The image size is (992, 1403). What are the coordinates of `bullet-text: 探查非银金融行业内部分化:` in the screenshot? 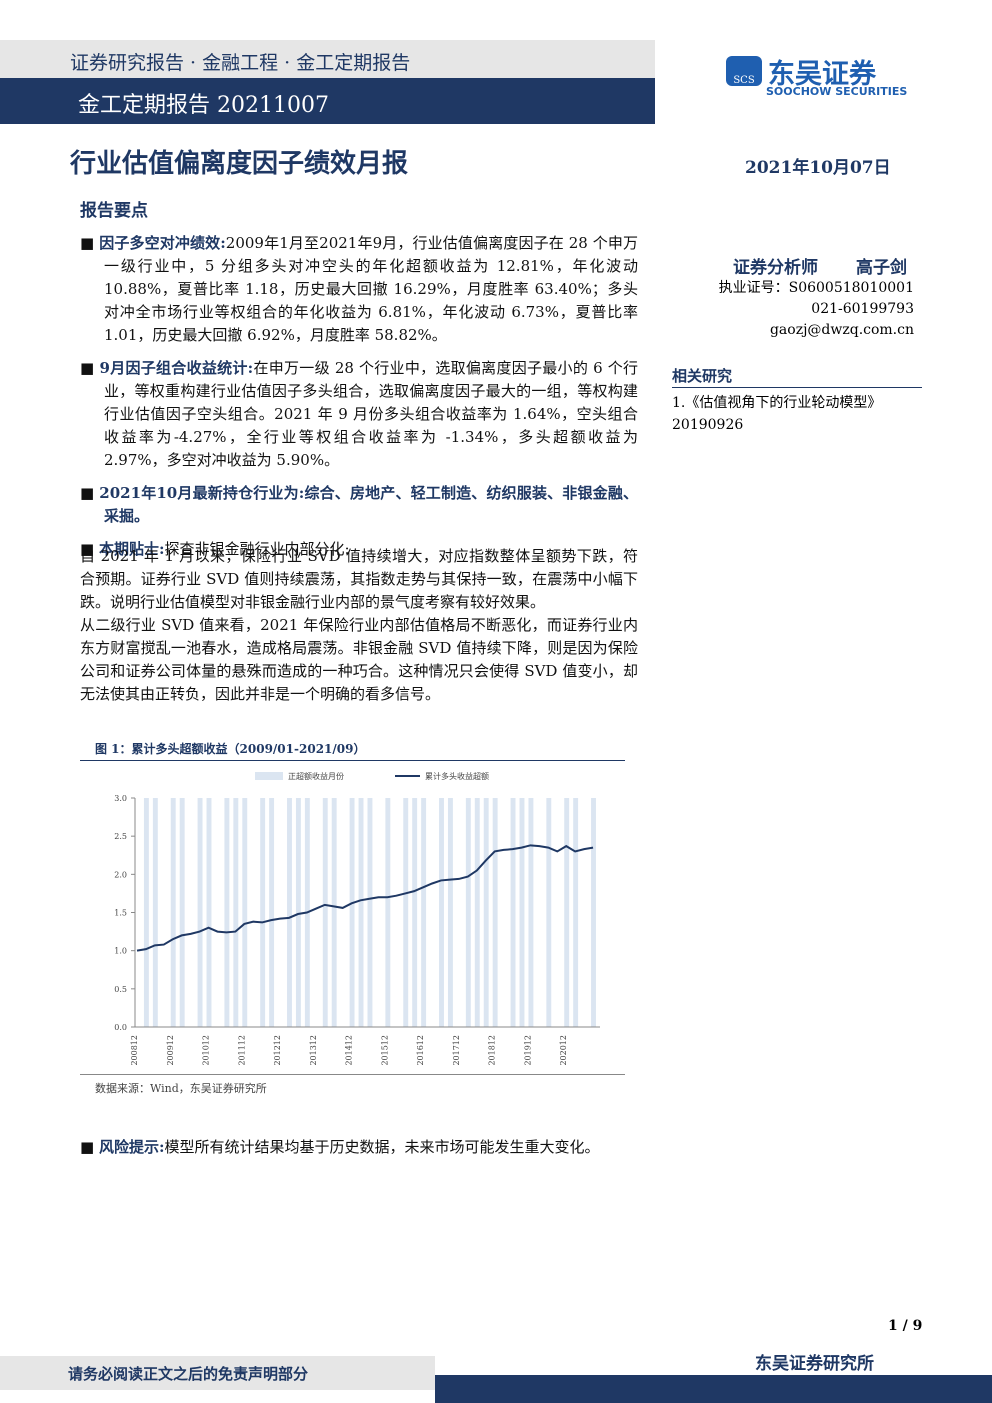 It's located at (257, 549).